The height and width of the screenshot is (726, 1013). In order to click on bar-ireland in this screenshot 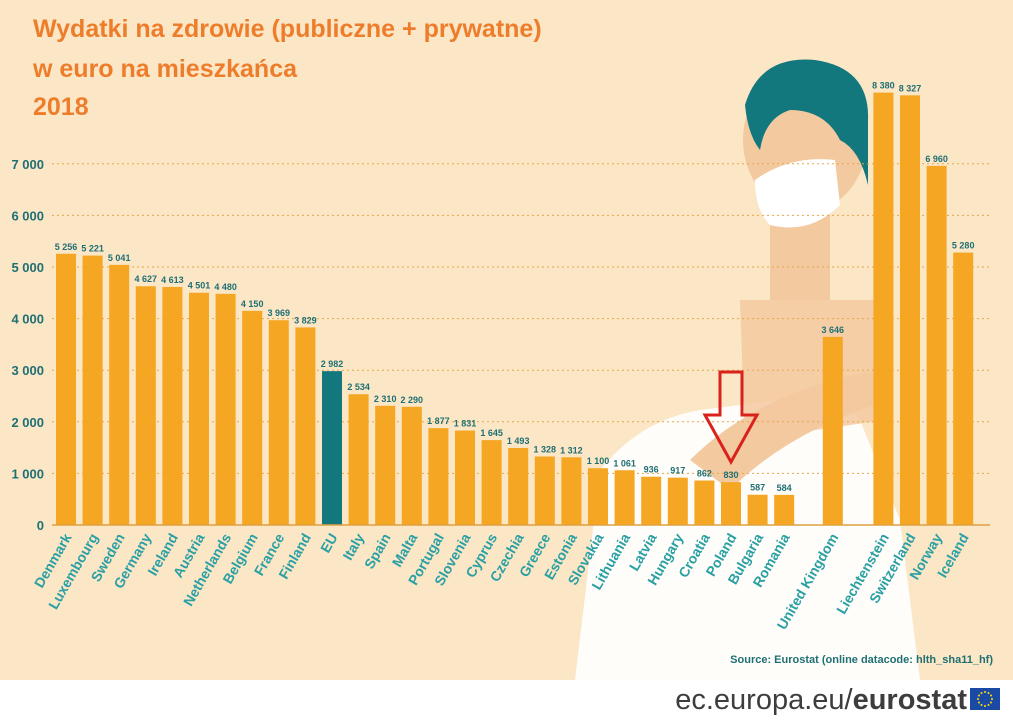, I will do `click(172, 405)`.